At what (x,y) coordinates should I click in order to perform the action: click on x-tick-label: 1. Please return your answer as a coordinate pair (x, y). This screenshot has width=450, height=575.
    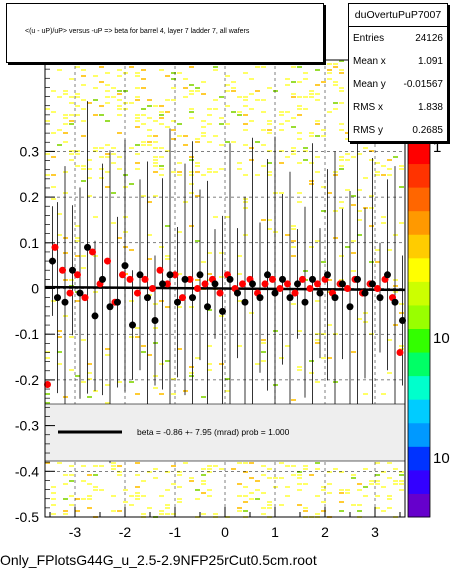
    Looking at the image, I should click on (275, 532).